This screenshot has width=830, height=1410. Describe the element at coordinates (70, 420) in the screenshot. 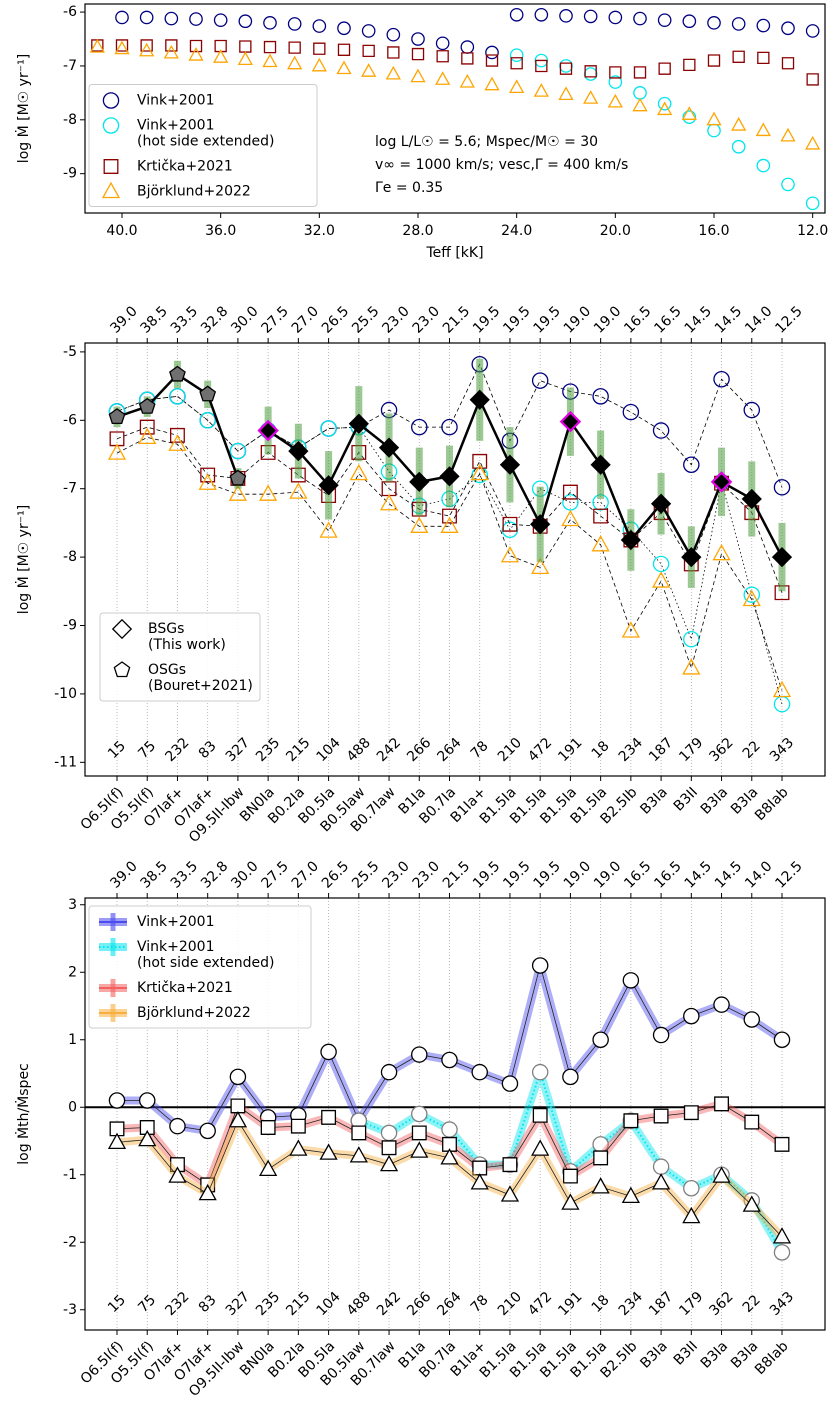

I see `y-tick-label: -6` at that location.